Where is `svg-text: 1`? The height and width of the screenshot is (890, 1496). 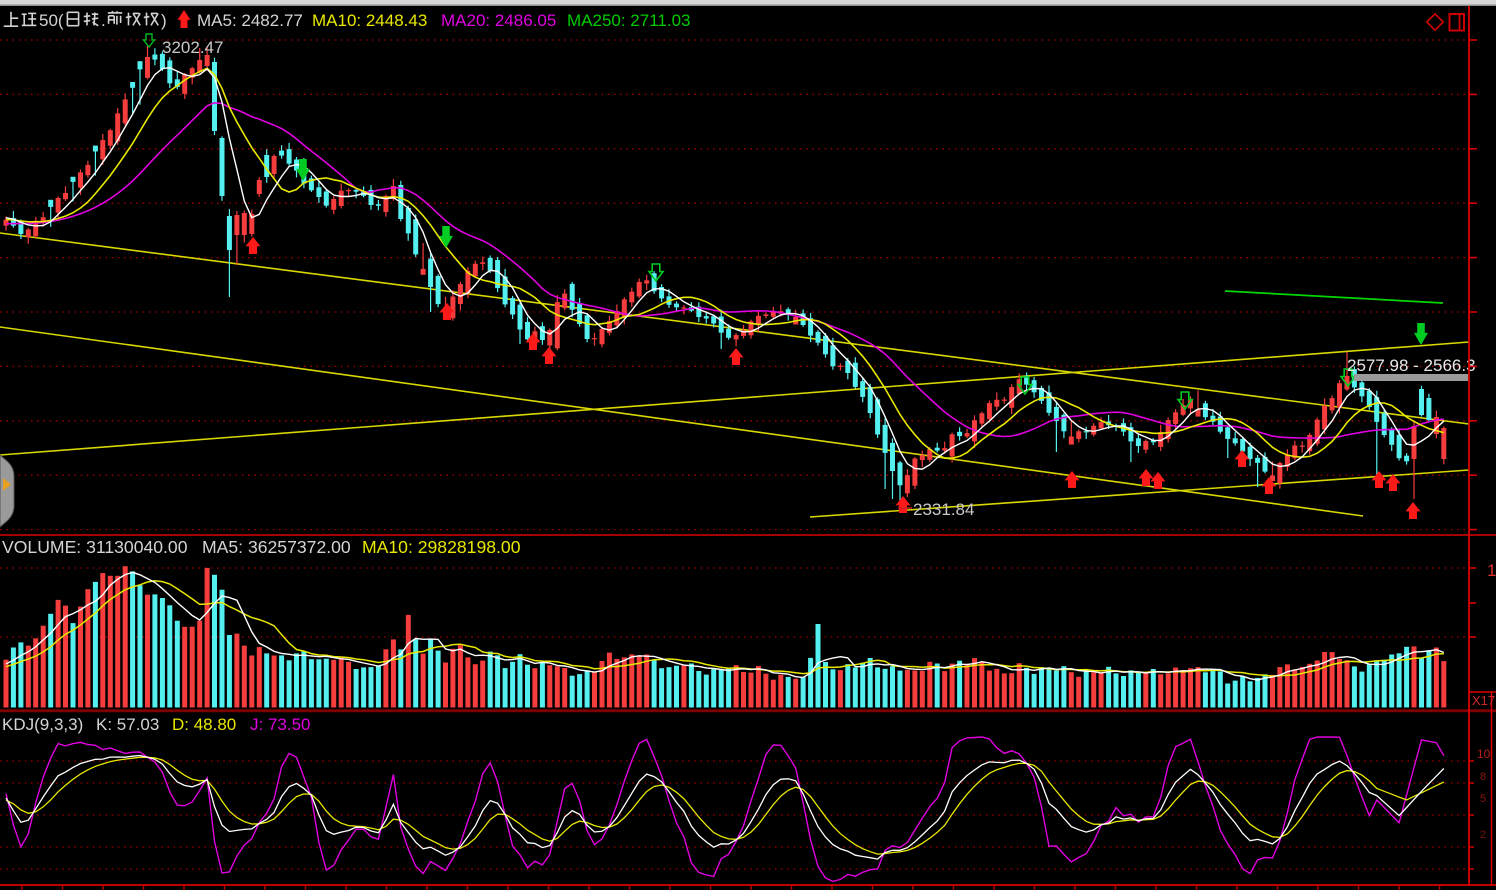 svg-text: 1 is located at coordinates (1491, 570).